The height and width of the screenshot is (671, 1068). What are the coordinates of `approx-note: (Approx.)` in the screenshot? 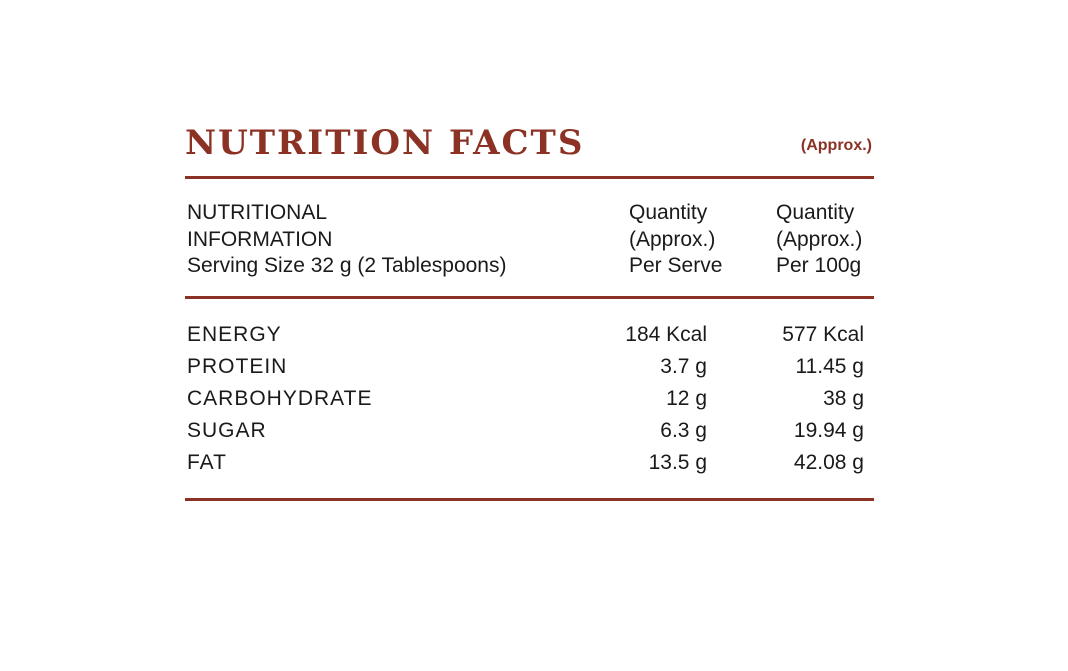 It's located at (836, 145).